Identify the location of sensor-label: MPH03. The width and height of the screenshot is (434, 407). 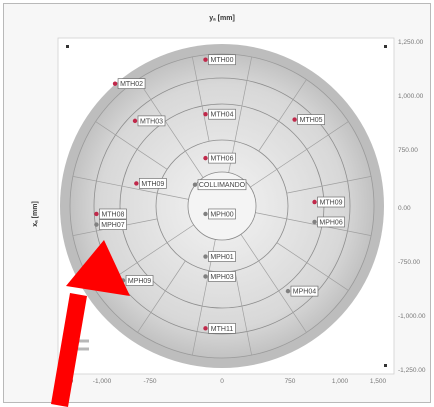
(221, 277).